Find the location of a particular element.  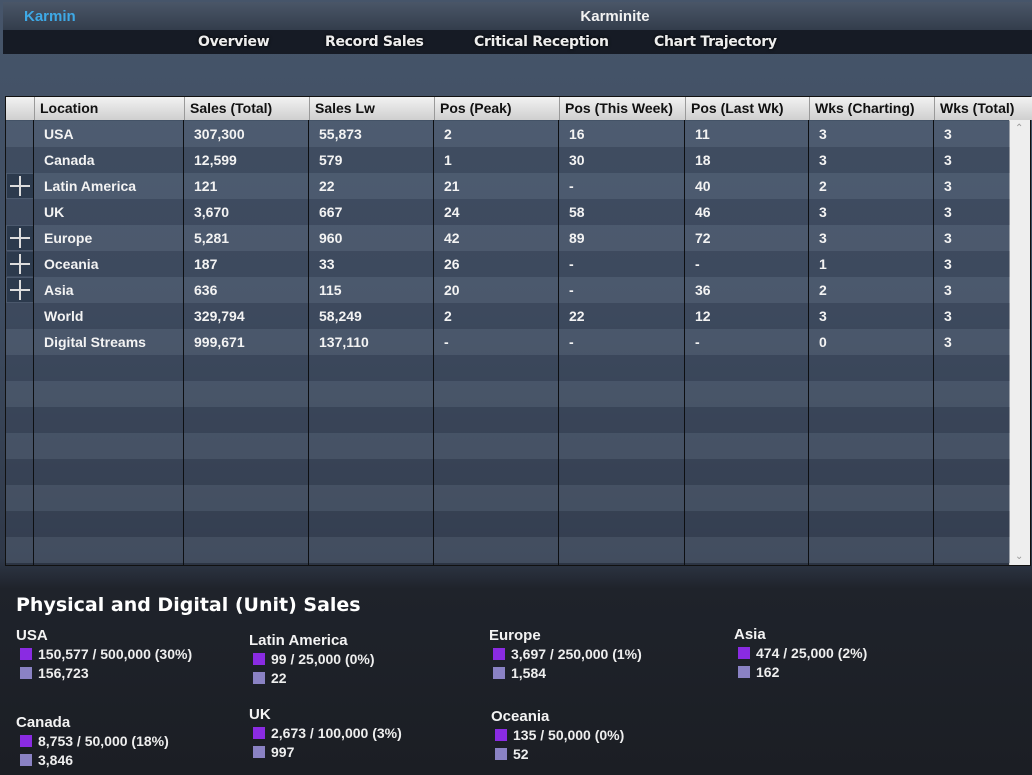

table-cell: 137,110 is located at coordinates (344, 342).